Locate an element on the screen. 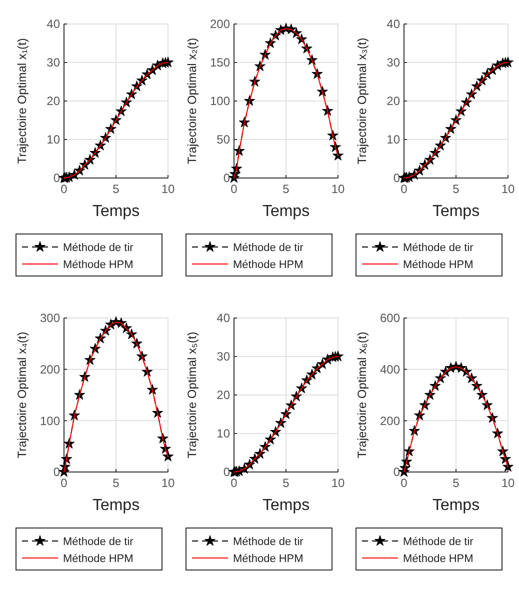 This screenshot has width=519, height=605. y-axis-title: Trajectoire Optimal x₂(t) is located at coordinates (192, 101).